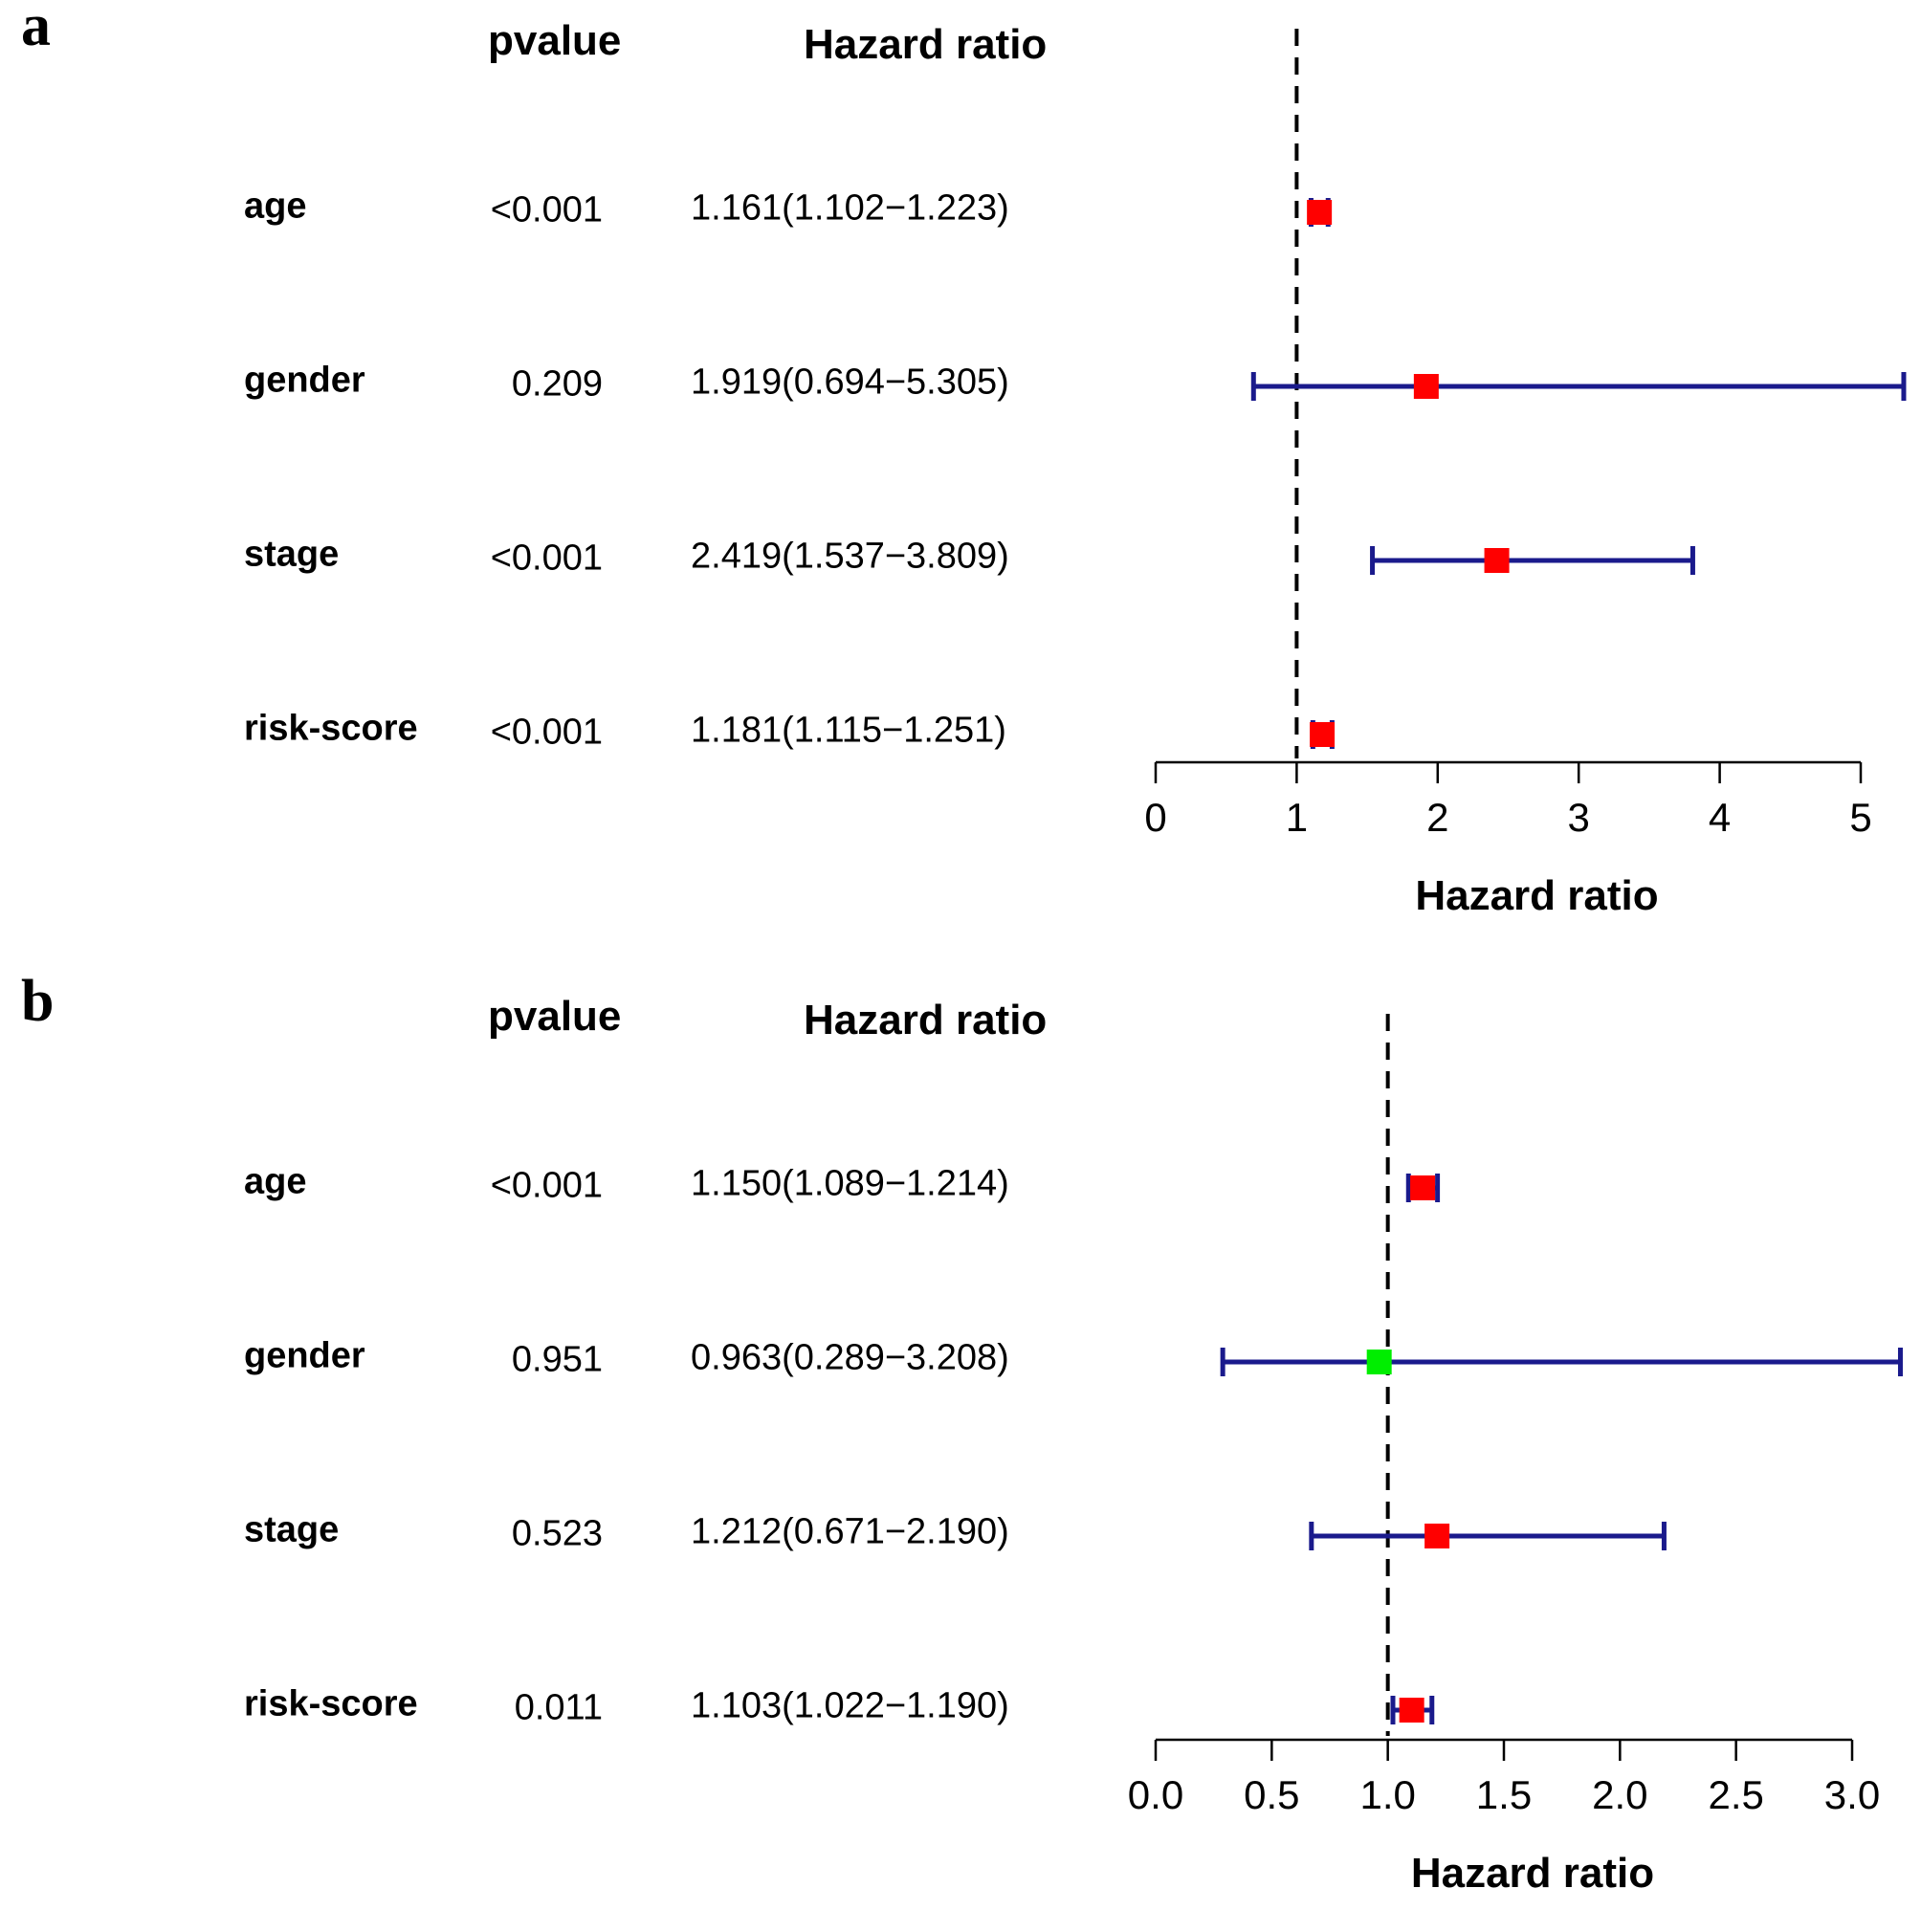  I want to click on row-pvalue: 0.011, so click(559, 1707).